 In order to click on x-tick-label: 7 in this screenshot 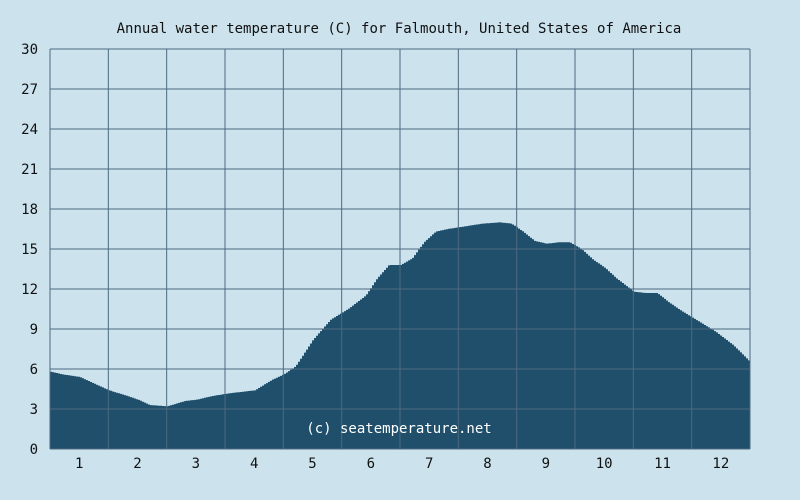, I will do `click(429, 464)`.